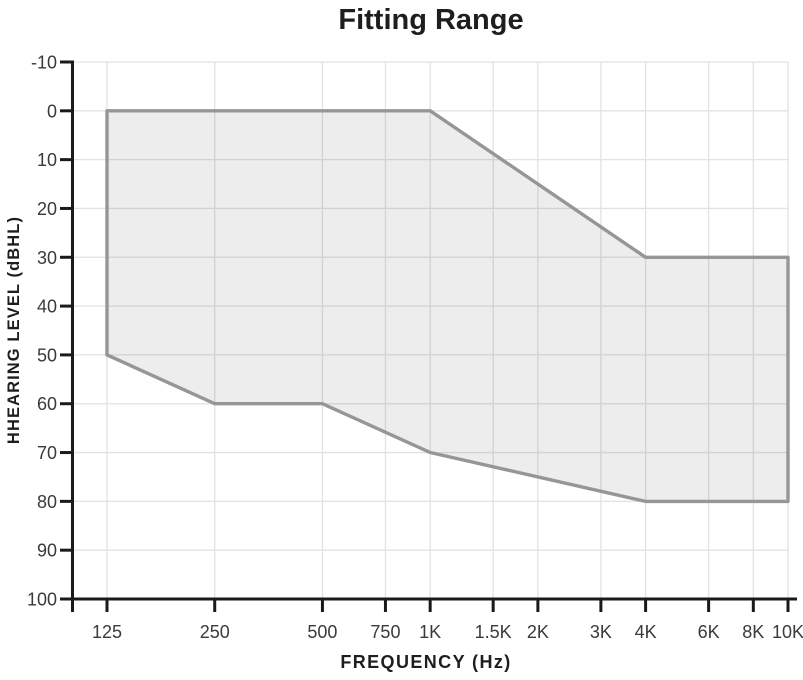  I want to click on x-tick-label: 500, so click(322, 632).